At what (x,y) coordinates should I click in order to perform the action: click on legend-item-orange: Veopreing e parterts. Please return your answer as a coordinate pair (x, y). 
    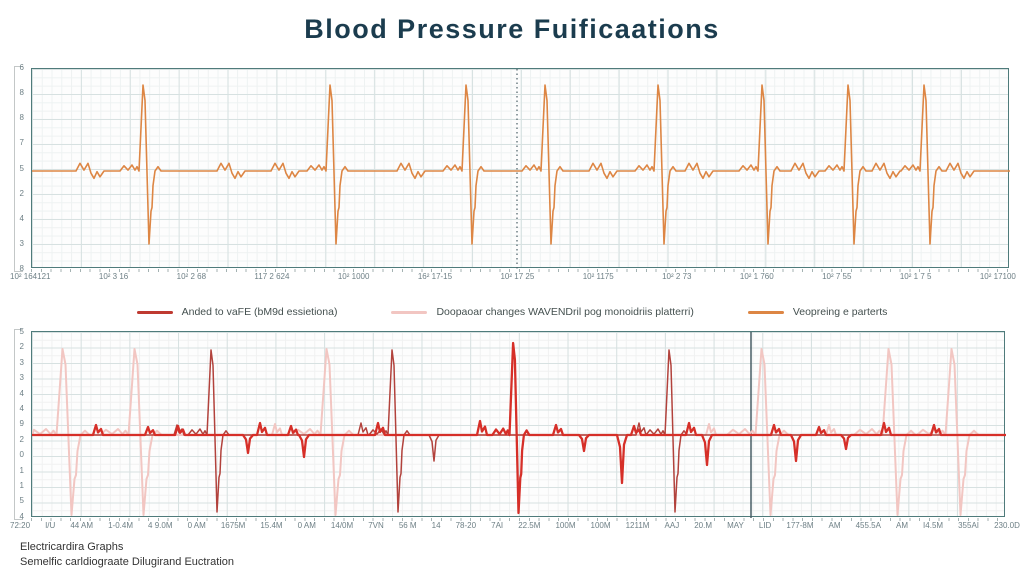
    Looking at the image, I should click on (817, 312).